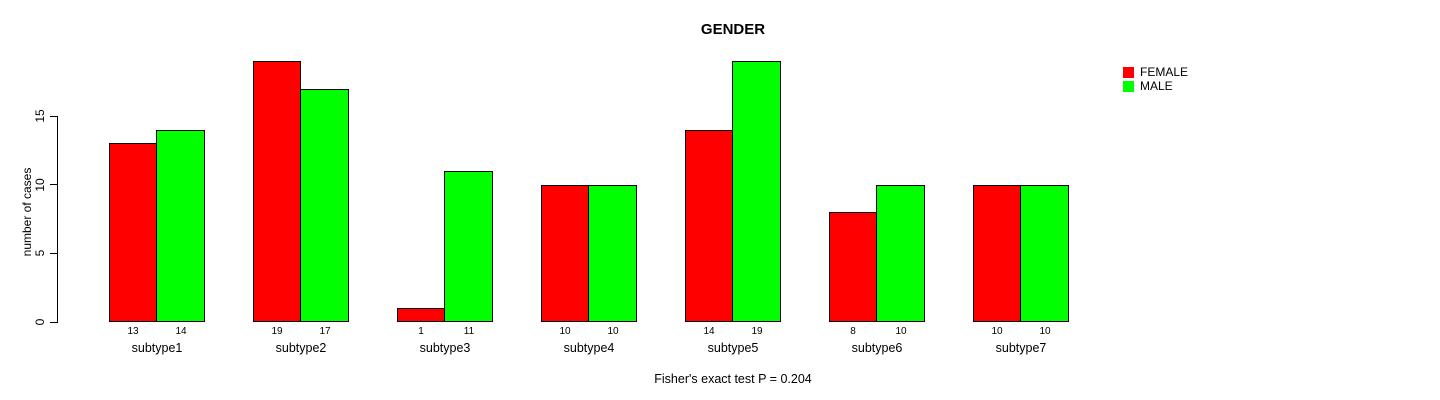  What do you see at coordinates (40, 184) in the screenshot?
I see `y-tick-label: 10` at bounding box center [40, 184].